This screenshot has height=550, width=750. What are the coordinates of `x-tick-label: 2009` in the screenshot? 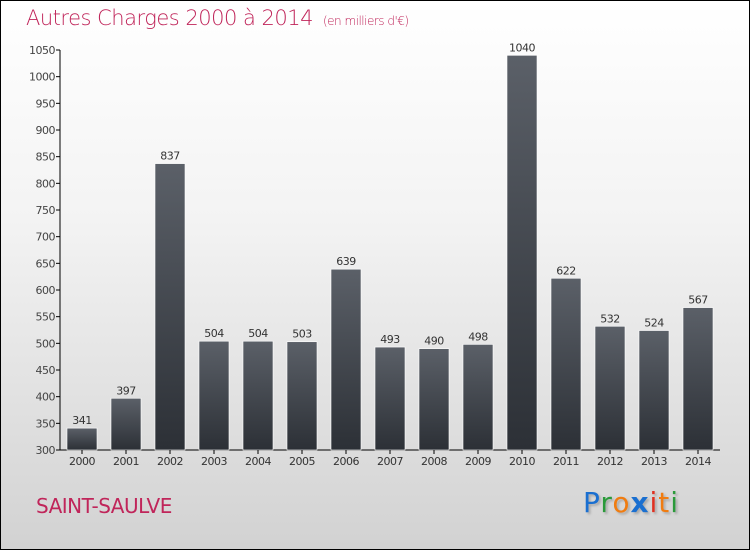 It's located at (478, 461).